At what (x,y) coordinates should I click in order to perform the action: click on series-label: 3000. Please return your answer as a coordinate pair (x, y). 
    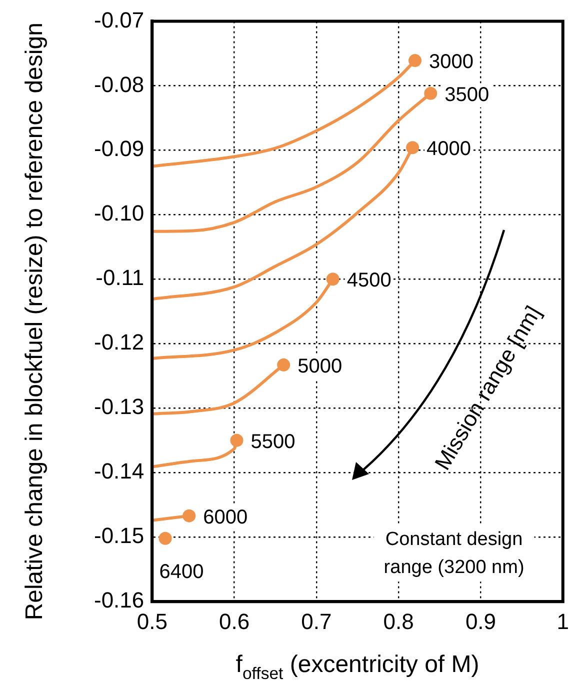
    Looking at the image, I should click on (451, 62).